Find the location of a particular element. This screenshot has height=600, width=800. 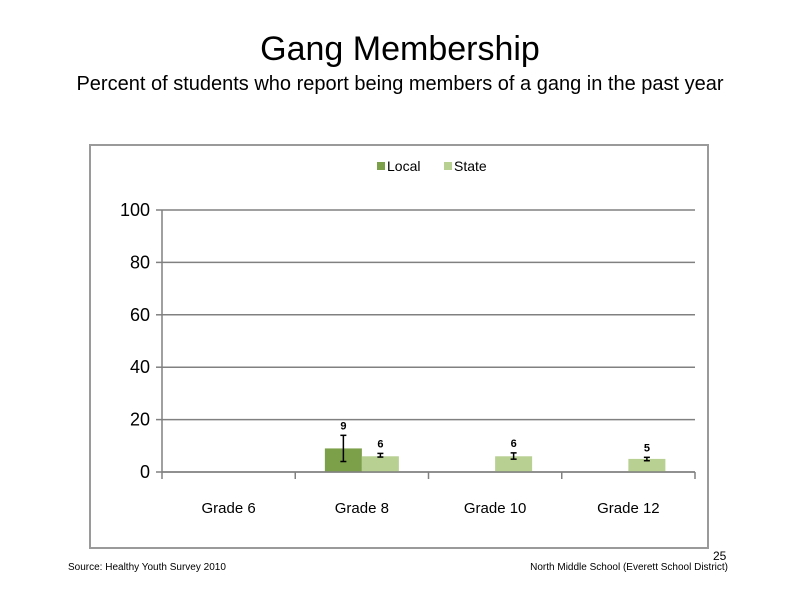

y-tick-label: 100 is located at coordinates (135, 210).